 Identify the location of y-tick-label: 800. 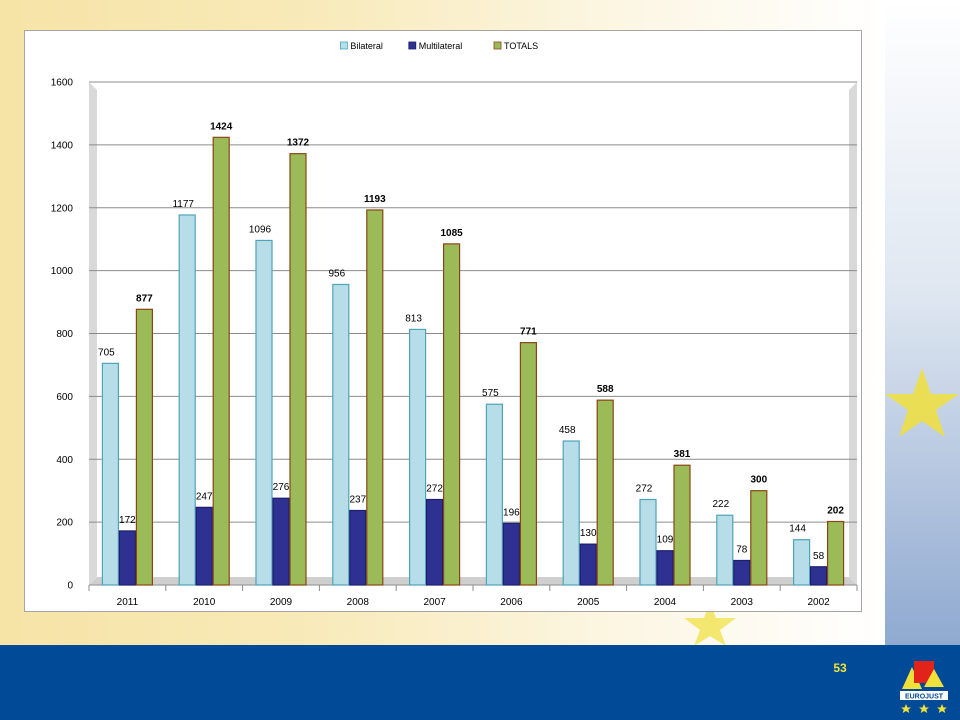
(64, 334).